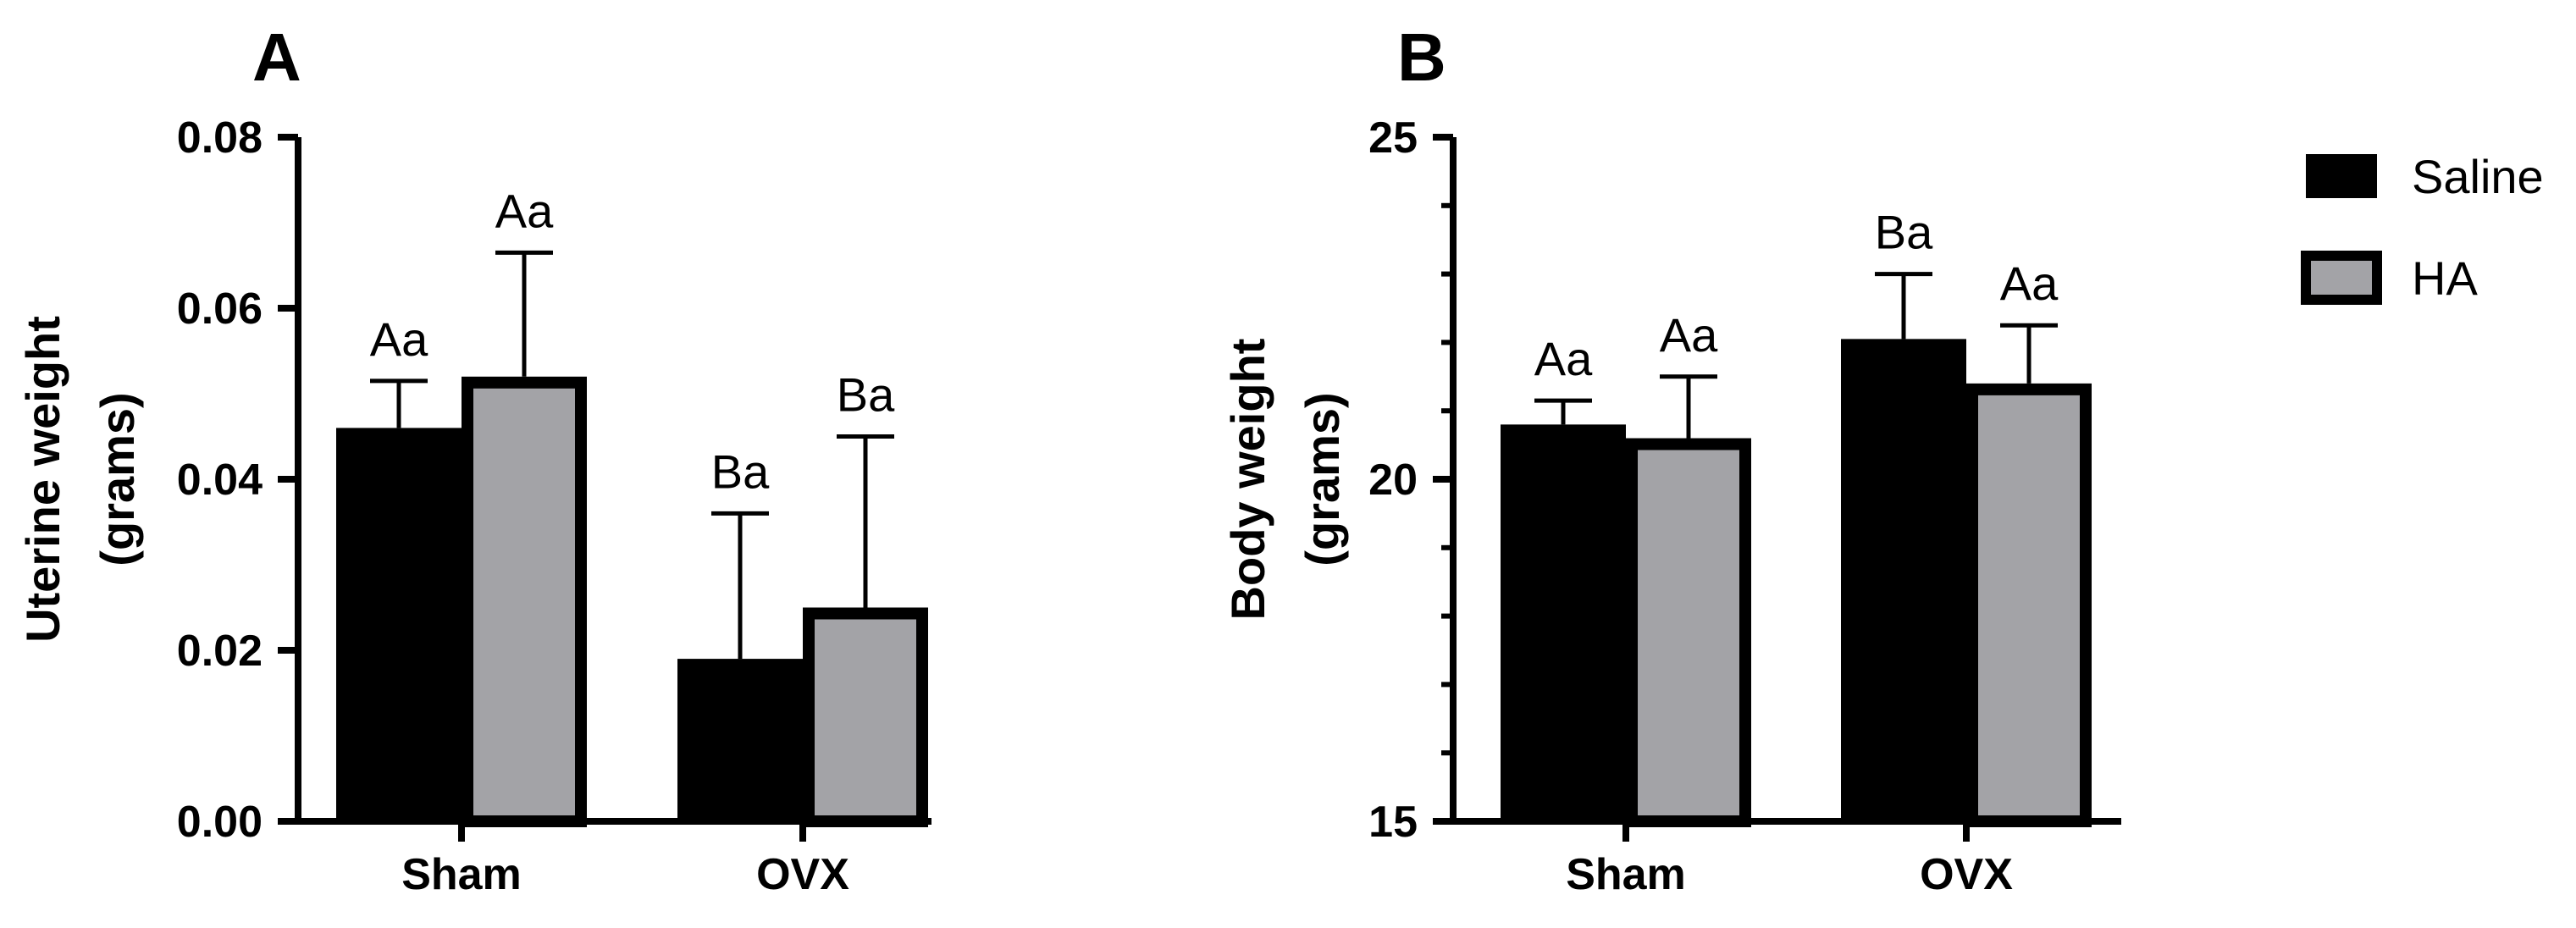 This screenshot has width=2576, height=928. I want to click on legend-label: HA, so click(2445, 278).